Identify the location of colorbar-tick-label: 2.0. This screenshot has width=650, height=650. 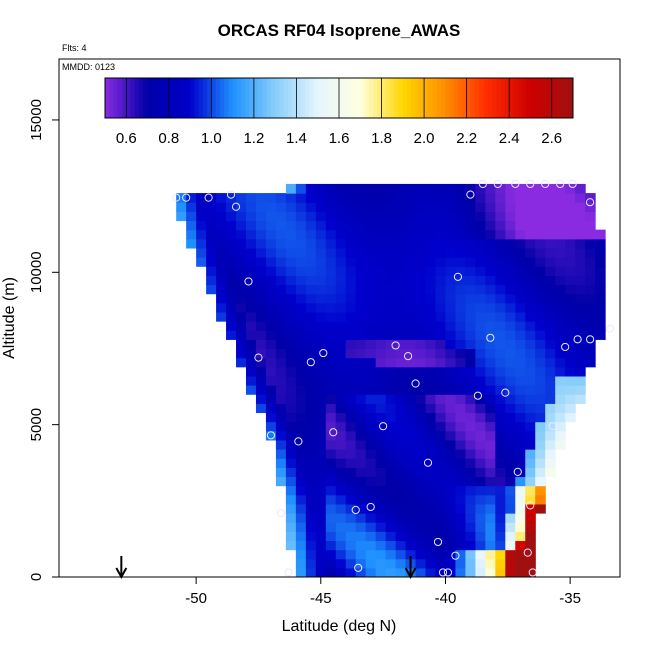
(424, 138).